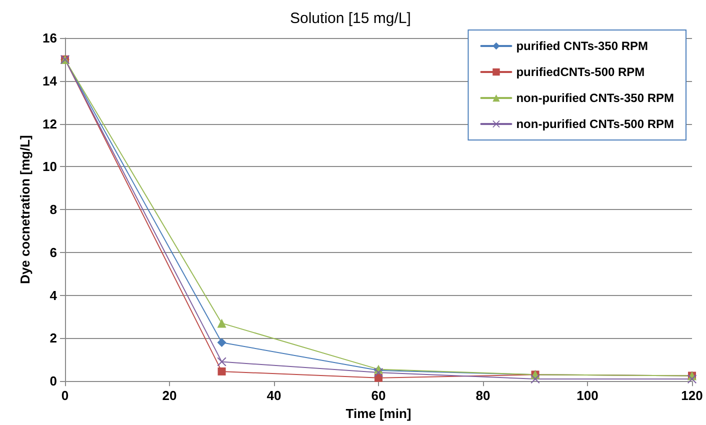  Describe the element at coordinates (379, 413) in the screenshot. I see `x-axis-title: Time [min]` at that location.